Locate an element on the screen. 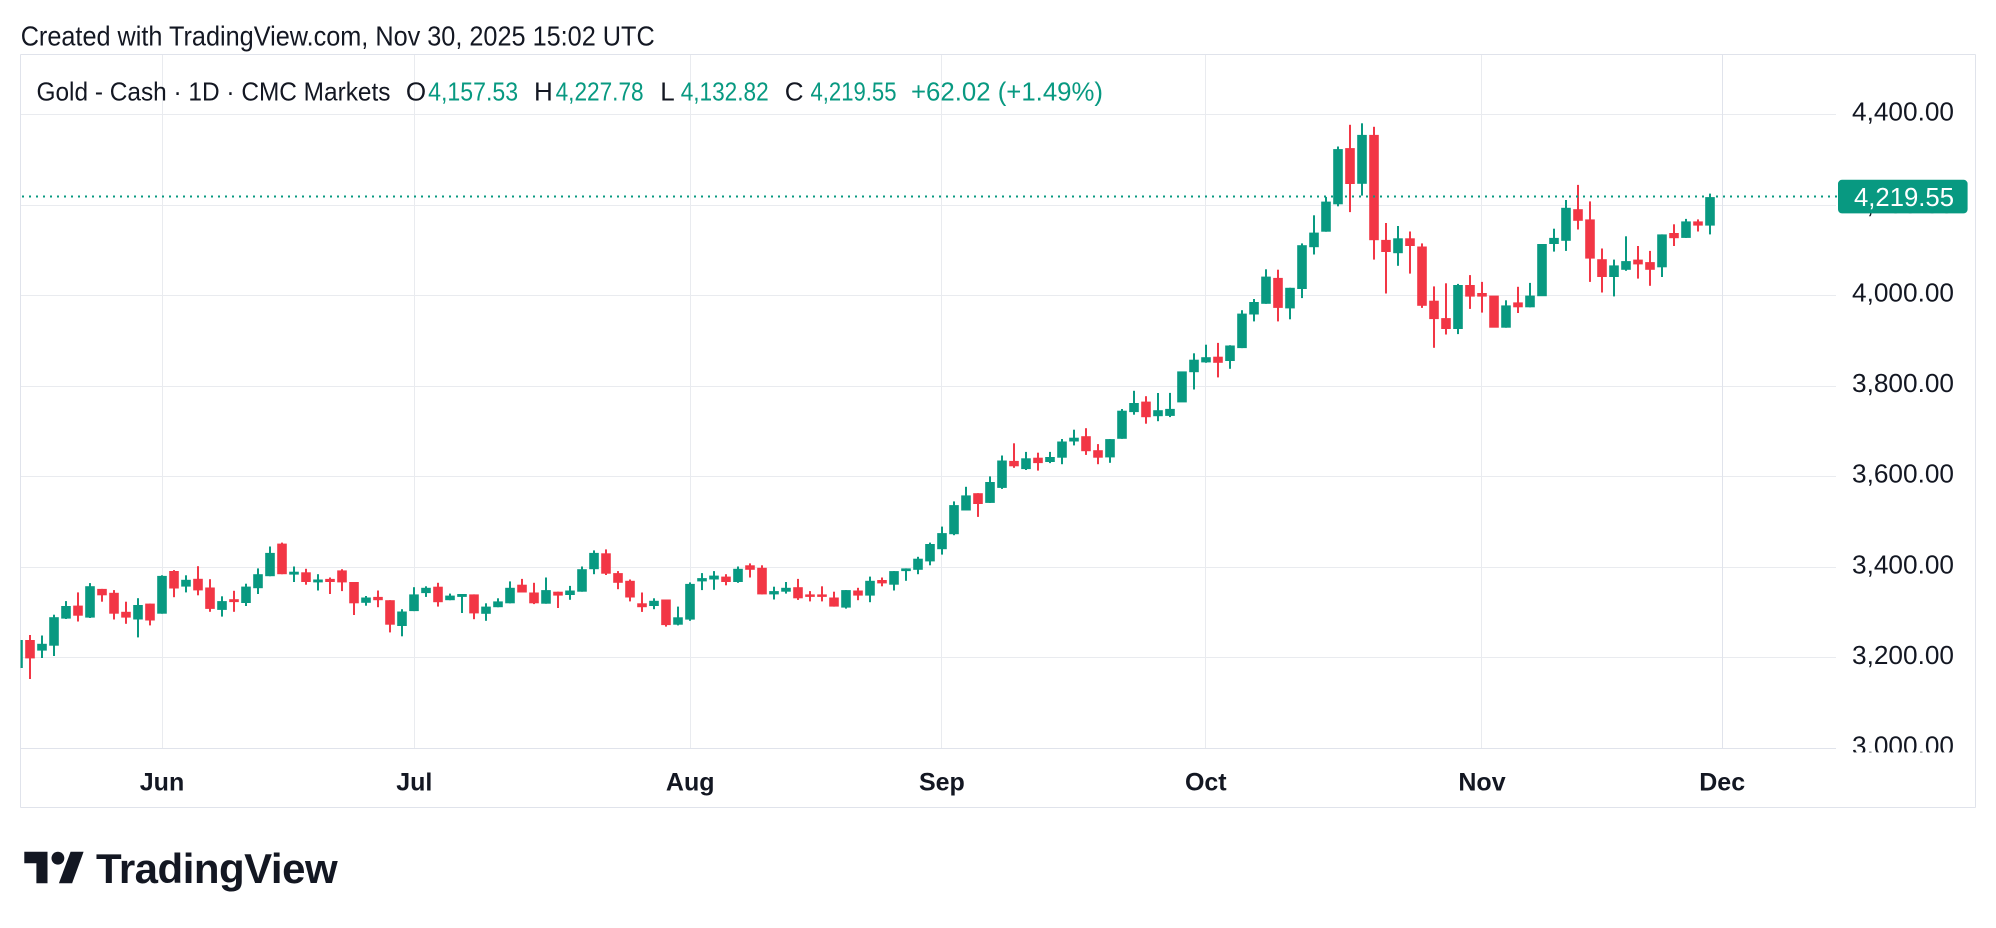  svg-text: Dec is located at coordinates (1722, 783).